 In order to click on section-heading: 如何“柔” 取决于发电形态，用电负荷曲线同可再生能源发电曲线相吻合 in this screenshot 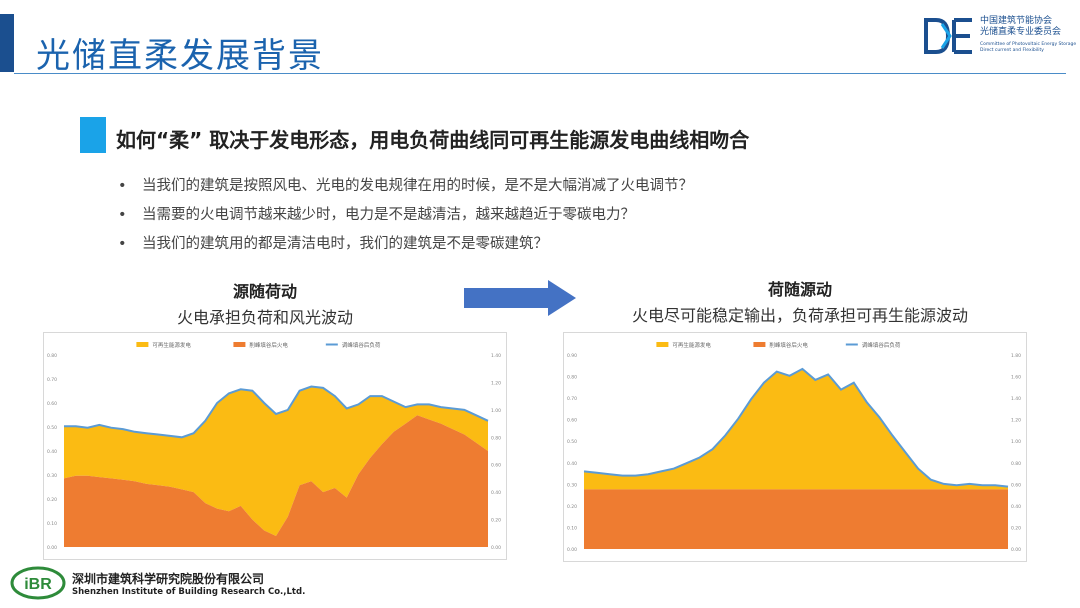, I will do `click(433, 140)`.